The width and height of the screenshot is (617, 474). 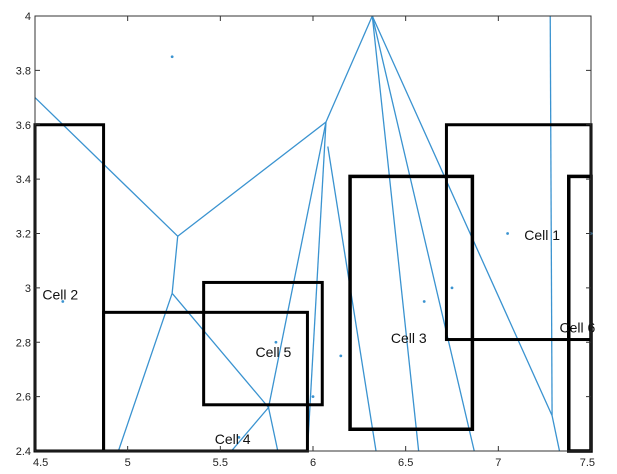 What do you see at coordinates (405, 463) in the screenshot?
I see `x-tick-label: 6.5` at bounding box center [405, 463].